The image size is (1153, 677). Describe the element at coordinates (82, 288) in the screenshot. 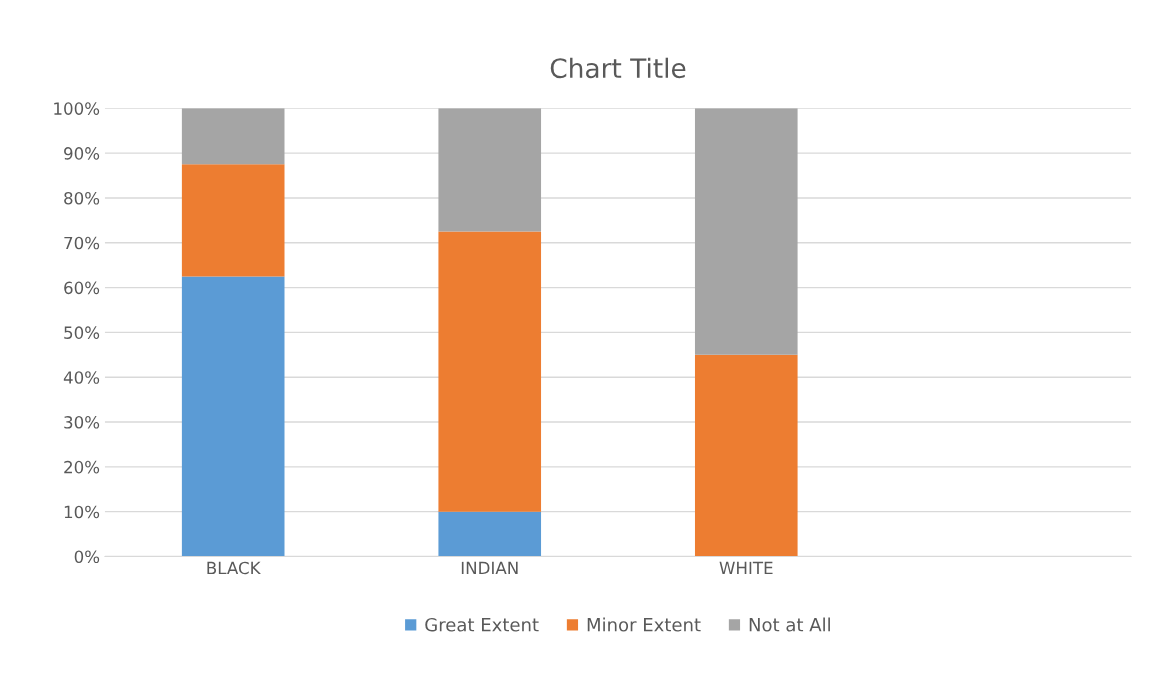

I see `y-tick-label: 60%` at that location.